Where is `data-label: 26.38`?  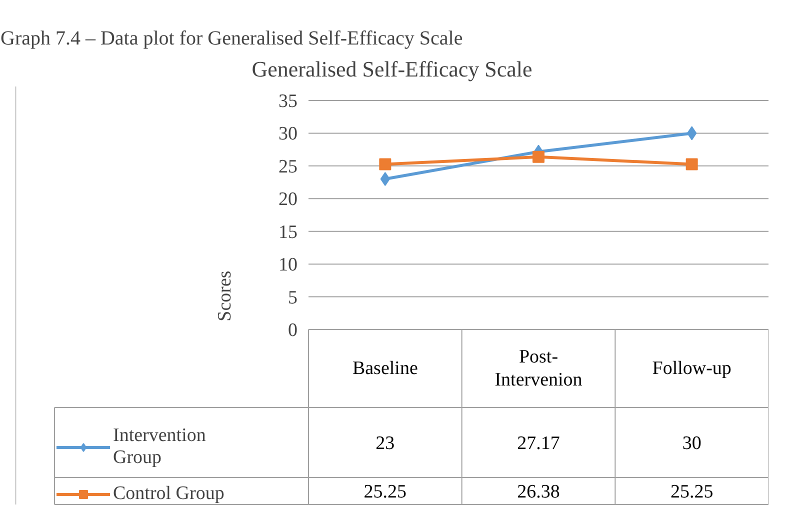 data-label: 26.38 is located at coordinates (538, 492).